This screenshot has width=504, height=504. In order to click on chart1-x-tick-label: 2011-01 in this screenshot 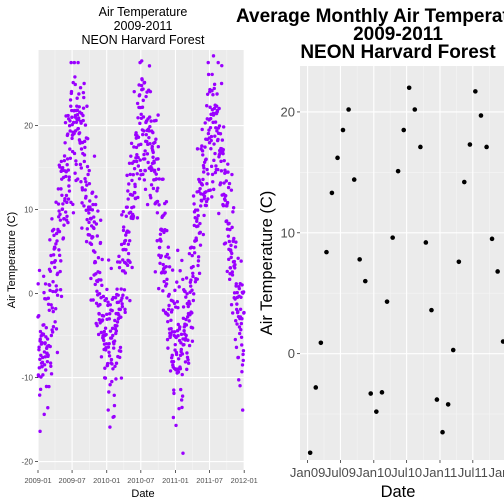, I will do `click(175, 480)`.